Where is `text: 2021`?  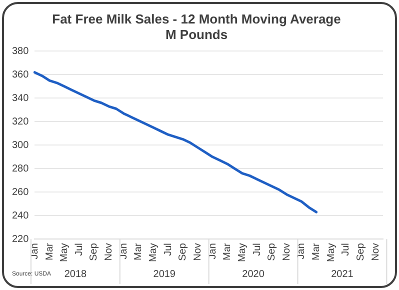 text: 2021 is located at coordinates (342, 274).